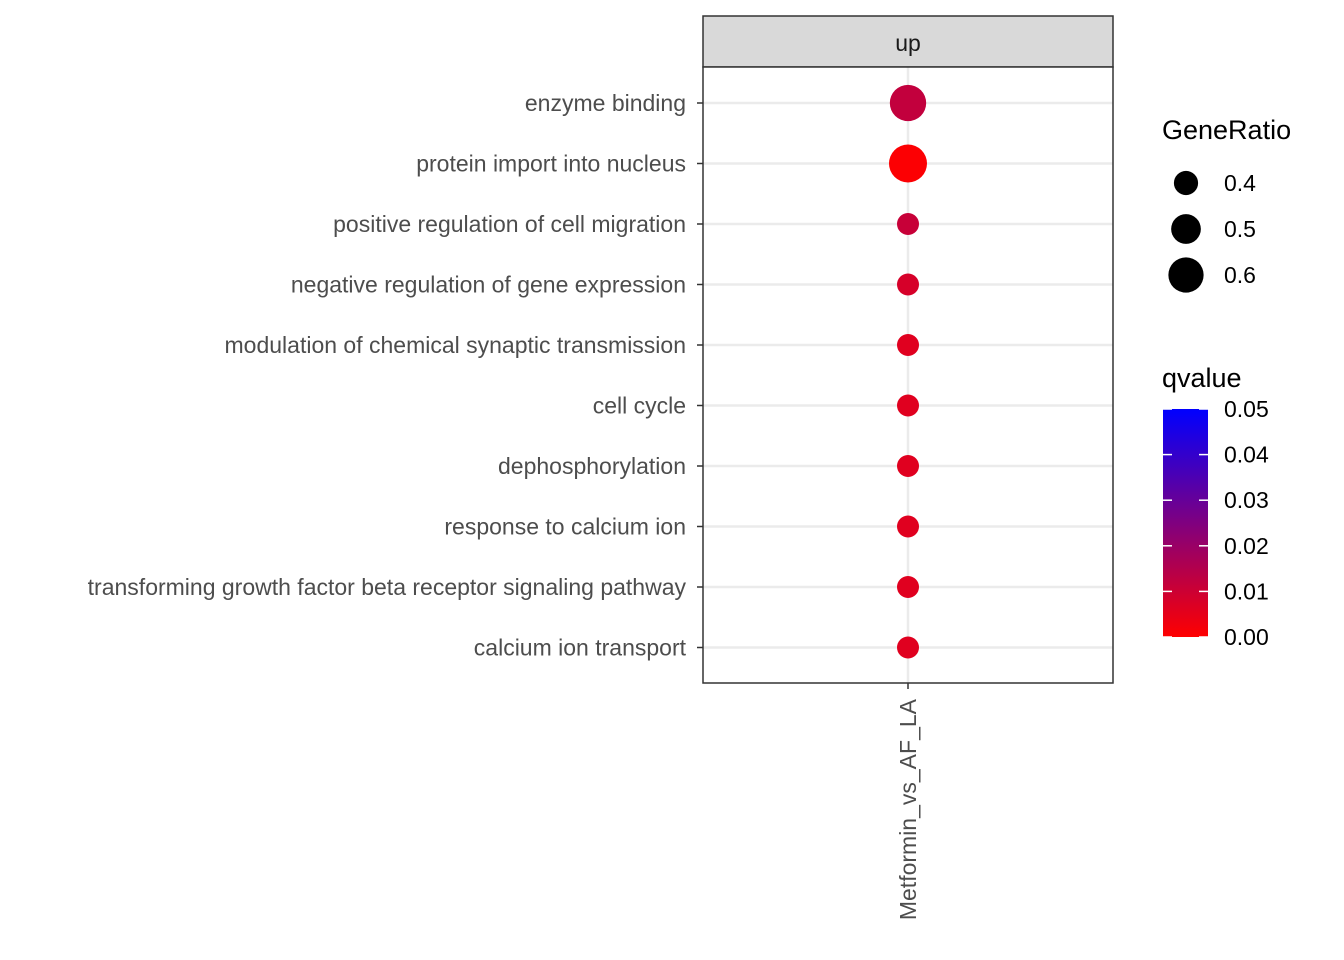 The width and height of the screenshot is (1344, 960). Describe the element at coordinates (1240, 275) in the screenshot. I see `size-legend-label: 0.6` at that location.